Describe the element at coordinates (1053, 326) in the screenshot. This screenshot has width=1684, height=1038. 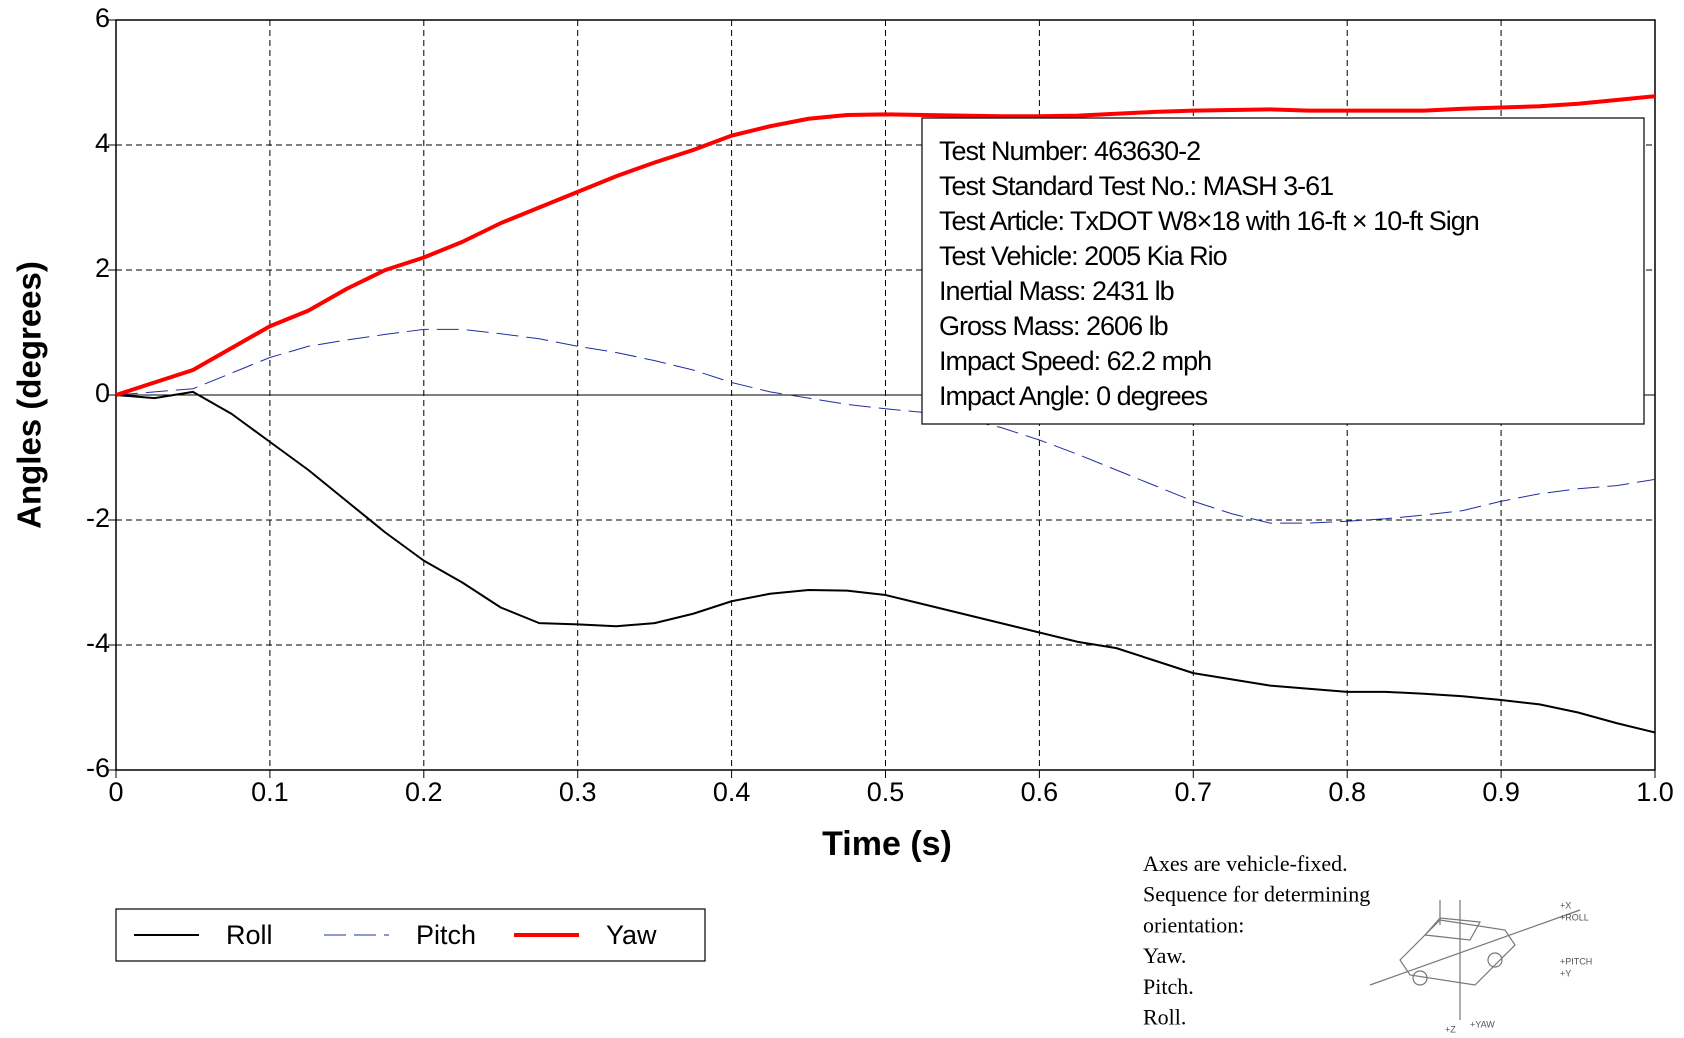
I see `info-line: Gross Mass: 2606 lb` at that location.